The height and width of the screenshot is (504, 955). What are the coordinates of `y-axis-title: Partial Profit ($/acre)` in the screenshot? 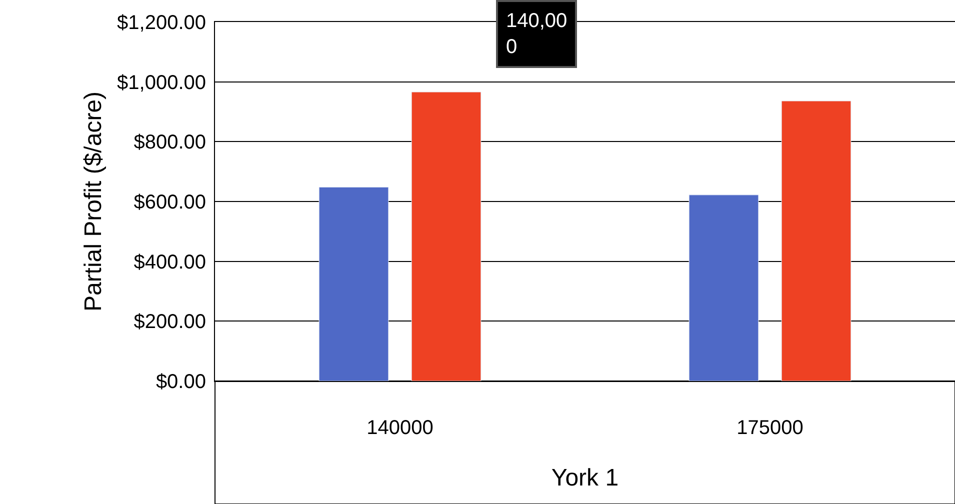 It's located at (94, 201).